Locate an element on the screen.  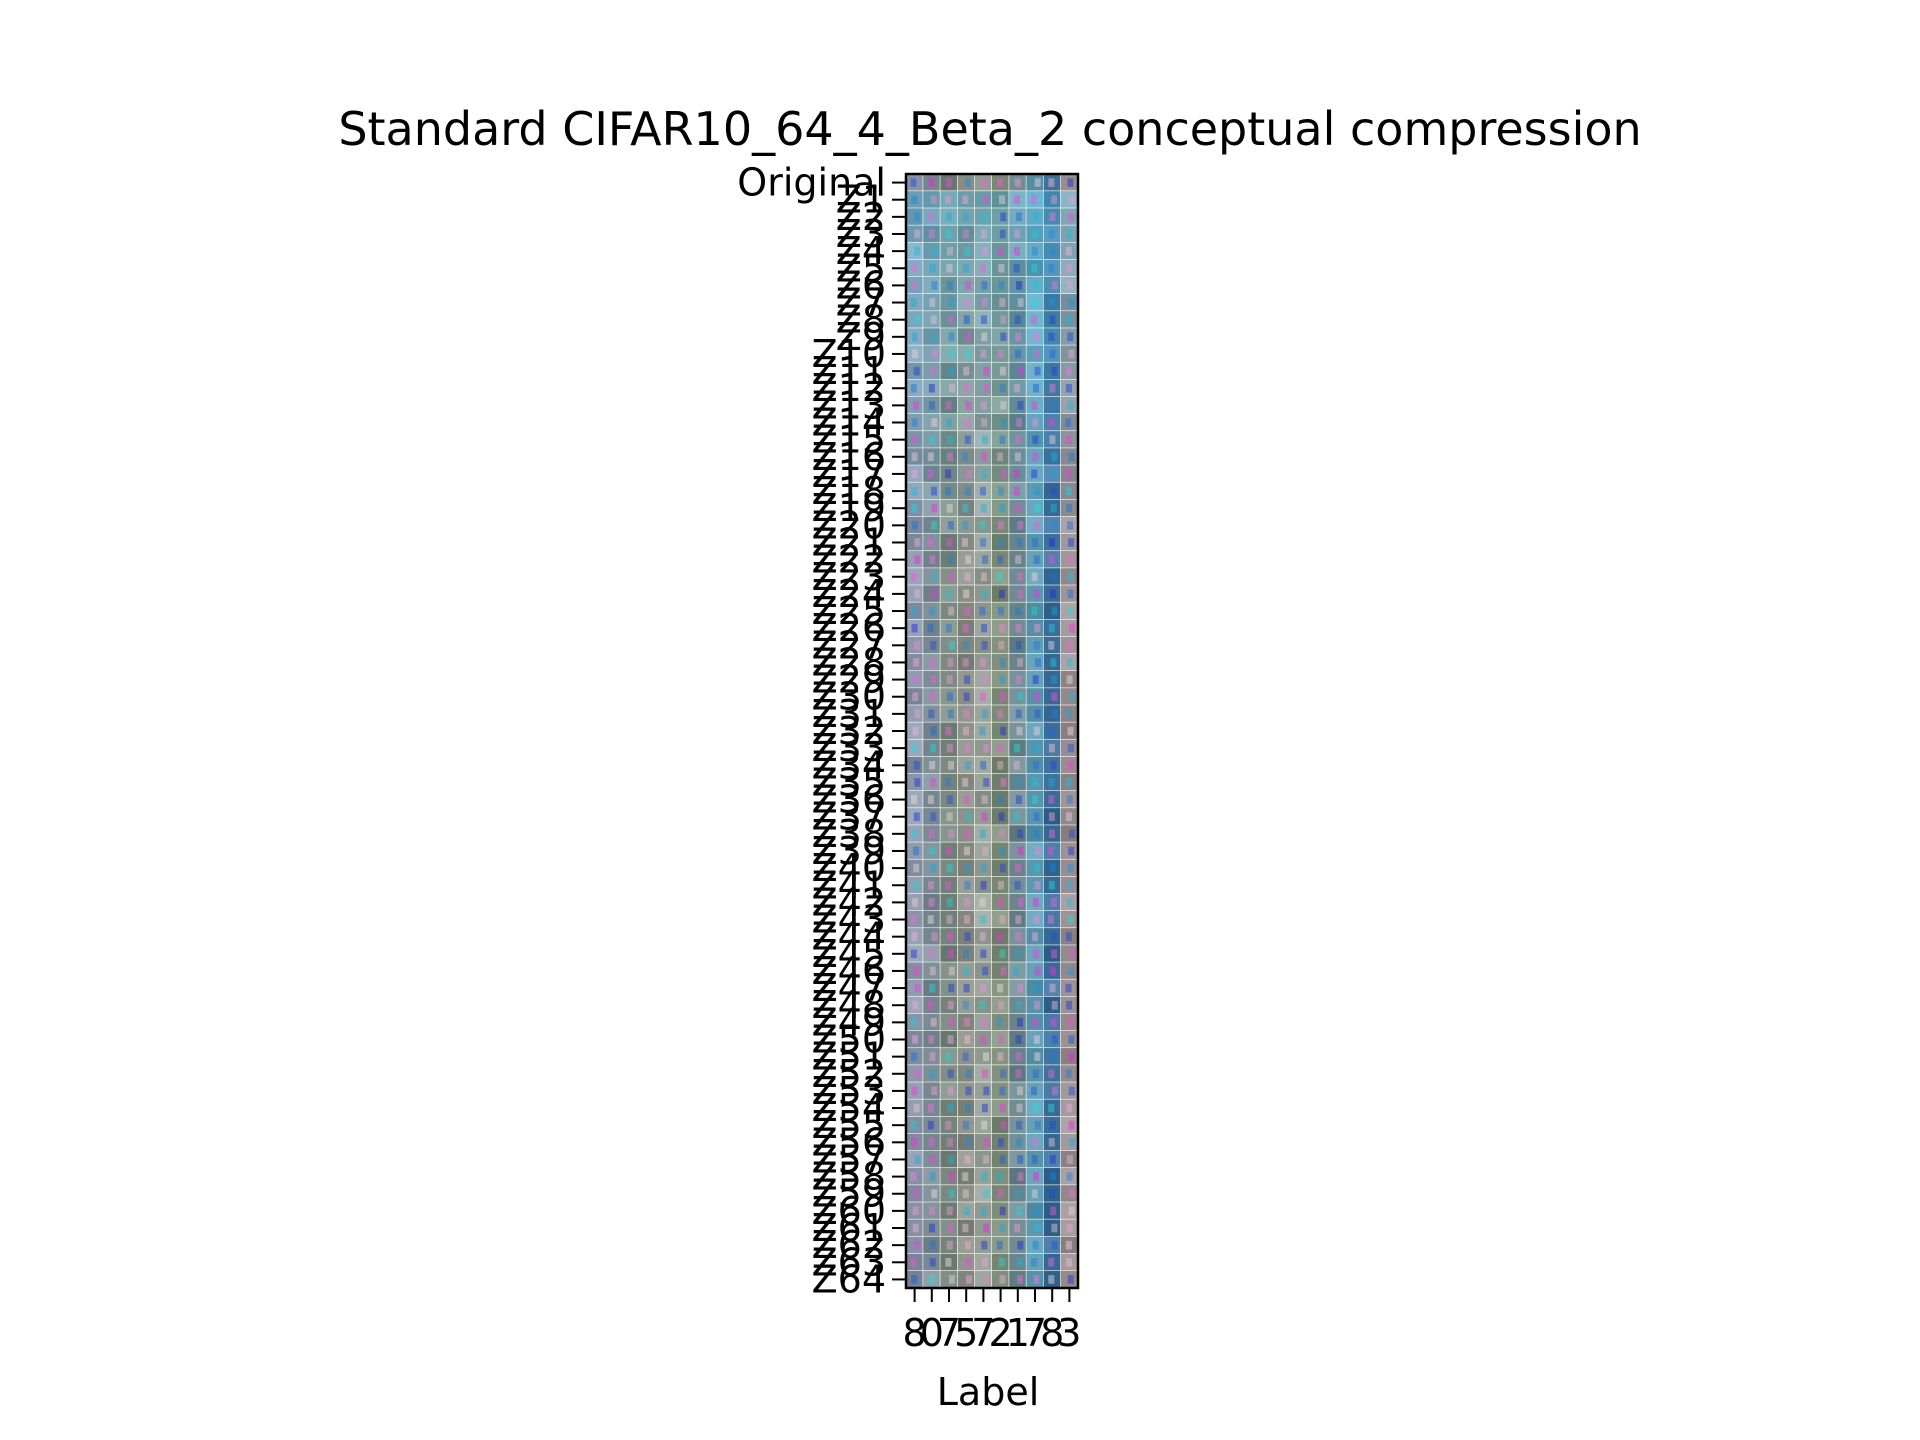
y-tick-label: Z19 is located at coordinates (849, 508).